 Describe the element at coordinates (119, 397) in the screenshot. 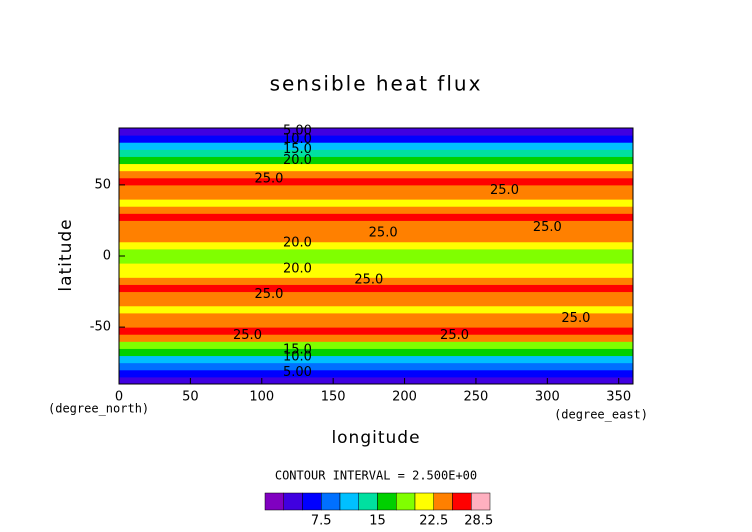

I see `x-tick-label: 0` at that location.